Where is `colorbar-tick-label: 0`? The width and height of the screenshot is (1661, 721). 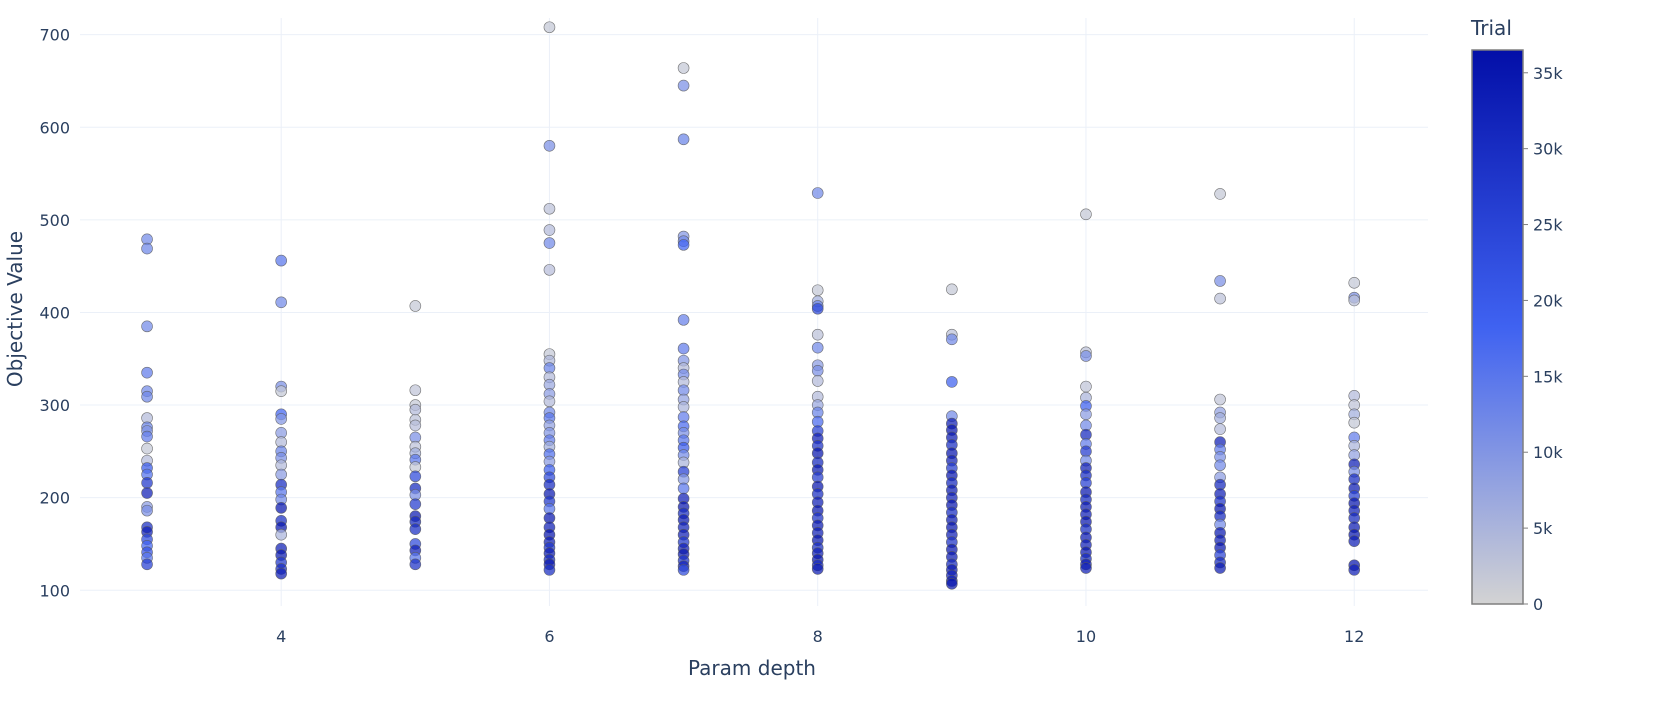
colorbar-tick-label: 0 is located at coordinates (1538, 604).